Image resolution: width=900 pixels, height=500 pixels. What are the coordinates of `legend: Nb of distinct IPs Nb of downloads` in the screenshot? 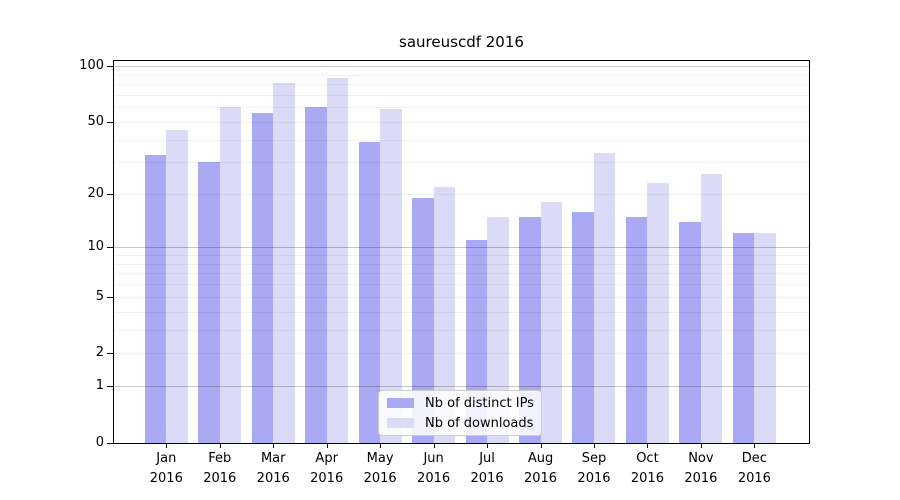 It's located at (460, 413).